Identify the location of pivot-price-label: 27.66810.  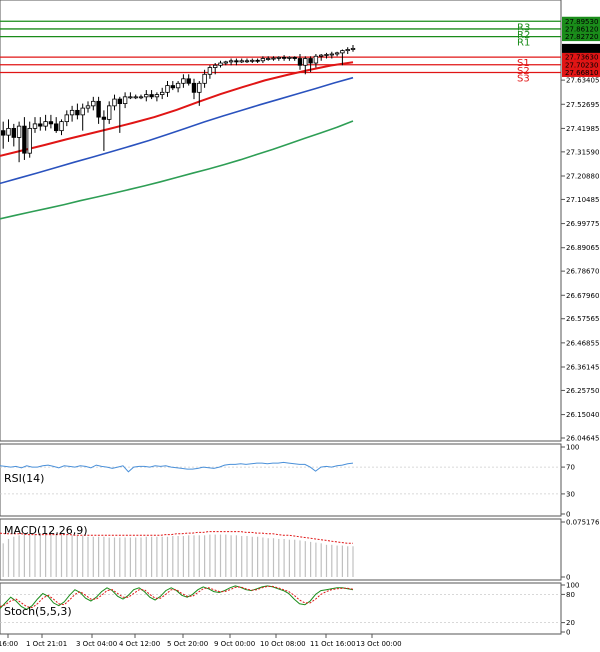
(581, 73).